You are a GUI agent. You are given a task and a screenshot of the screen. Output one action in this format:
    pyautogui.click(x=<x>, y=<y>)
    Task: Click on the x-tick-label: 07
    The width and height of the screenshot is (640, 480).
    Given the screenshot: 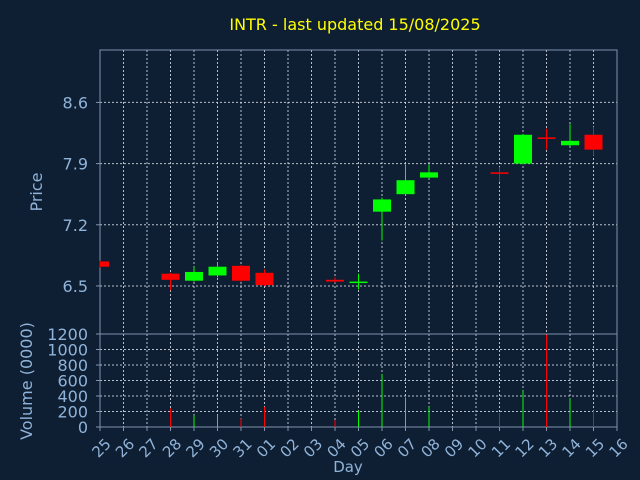 What is the action you would take?
    pyautogui.click(x=407, y=448)
    